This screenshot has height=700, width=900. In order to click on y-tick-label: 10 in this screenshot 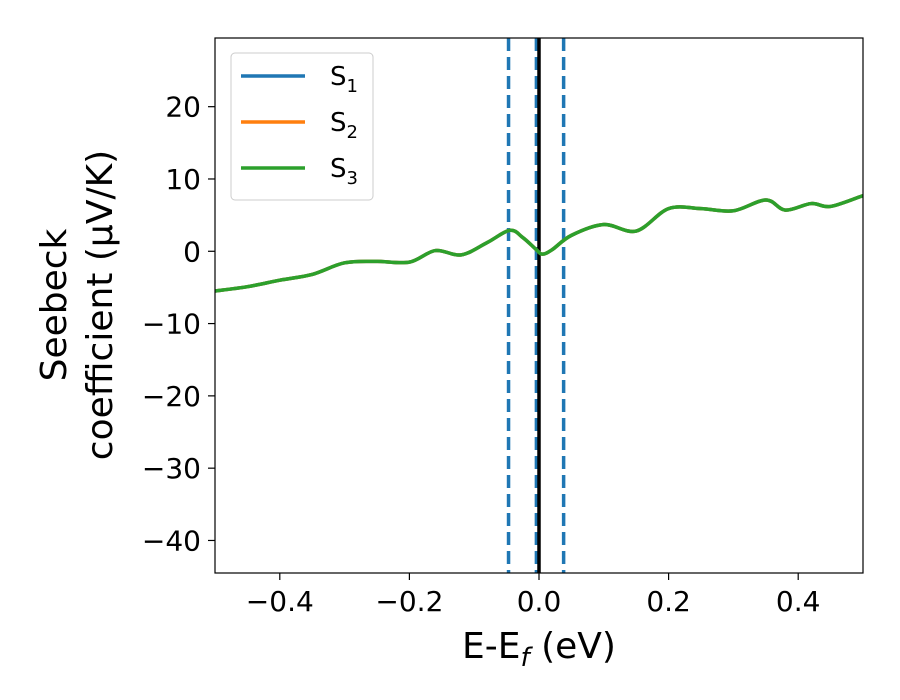, I will do `click(183, 179)`.